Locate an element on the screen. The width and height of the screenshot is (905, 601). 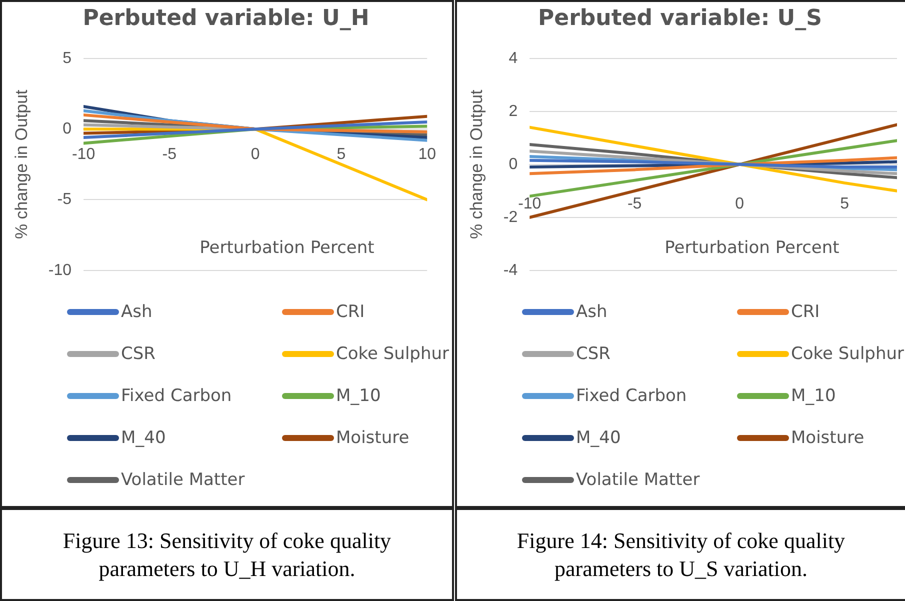
caption: Figure 14: Sensitivity of coke quality parameters to U_S variation. is located at coordinates (680, 554).